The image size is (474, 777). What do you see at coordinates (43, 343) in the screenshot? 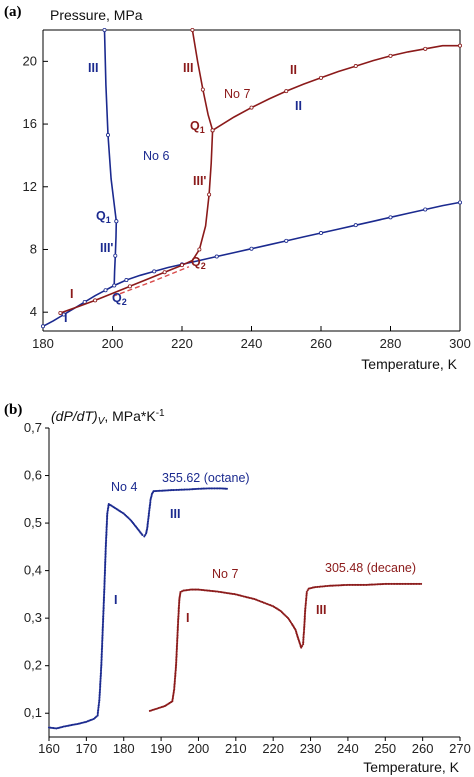
I see `panel-a-x-tick-label: 180` at bounding box center [43, 343].